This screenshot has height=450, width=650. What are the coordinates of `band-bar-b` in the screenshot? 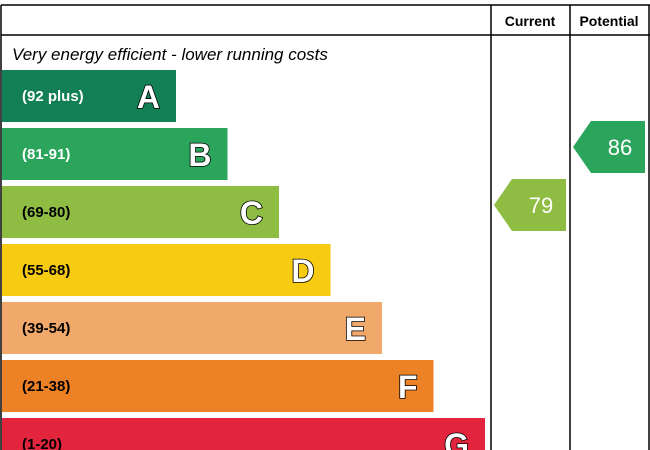 It's located at (115, 154).